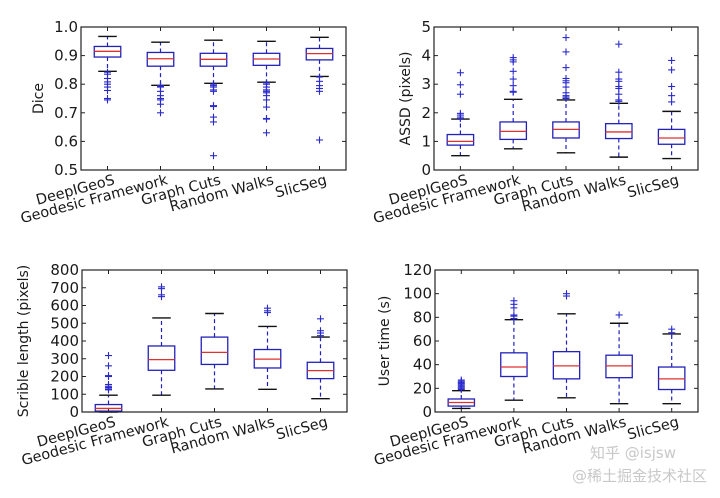  Describe the element at coordinates (426, 141) in the screenshot. I see `y-tick-label: 1` at that location.